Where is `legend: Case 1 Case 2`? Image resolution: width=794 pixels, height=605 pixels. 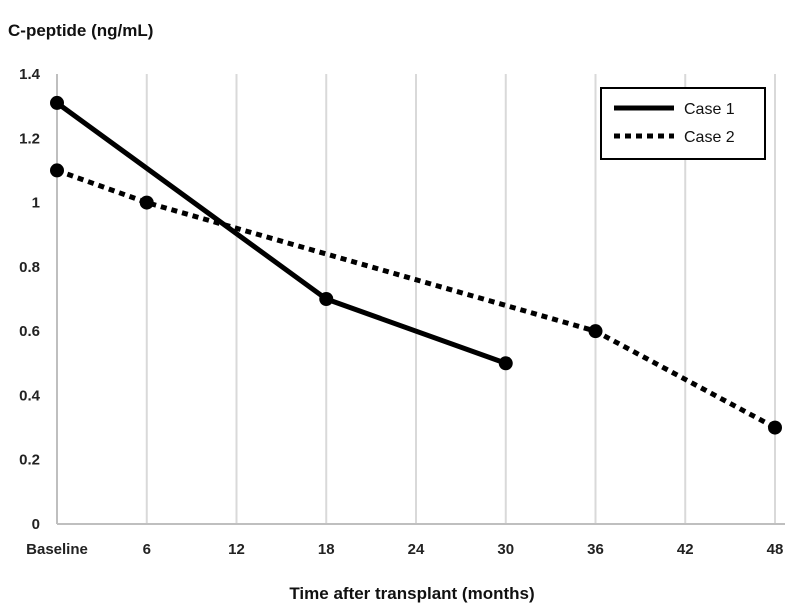
legend: Case 1 Case 2 is located at coordinates (683, 123).